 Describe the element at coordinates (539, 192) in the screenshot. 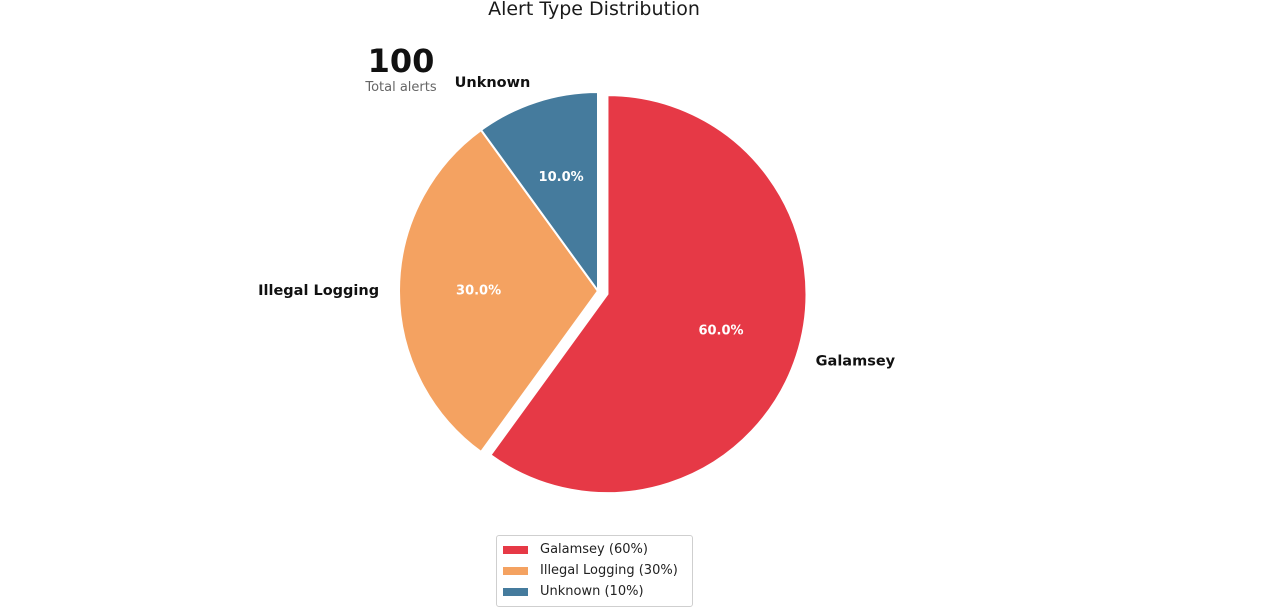

I see `pie-slice-unknown` at that location.